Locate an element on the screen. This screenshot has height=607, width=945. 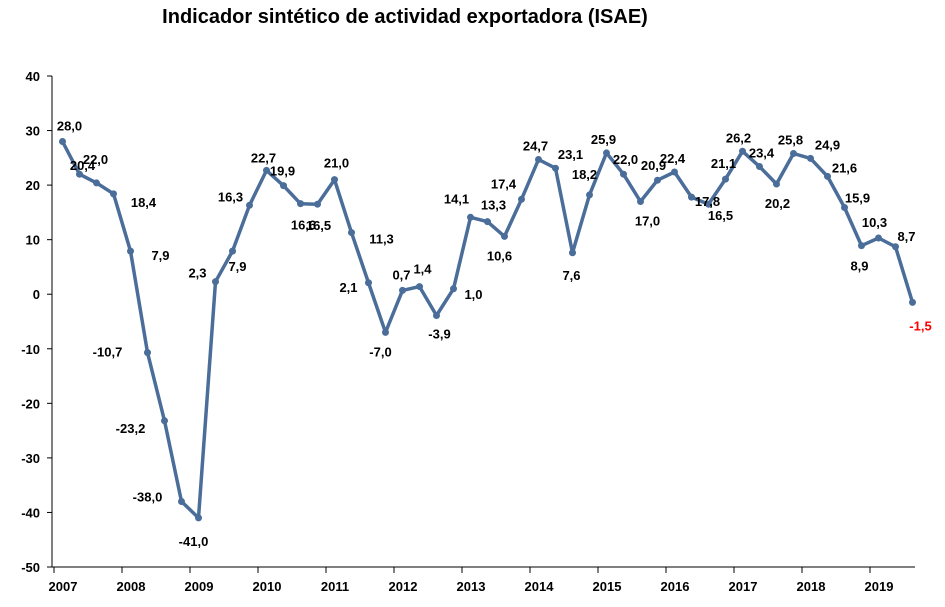
y-tick-label: 20 is located at coordinates (33, 185).